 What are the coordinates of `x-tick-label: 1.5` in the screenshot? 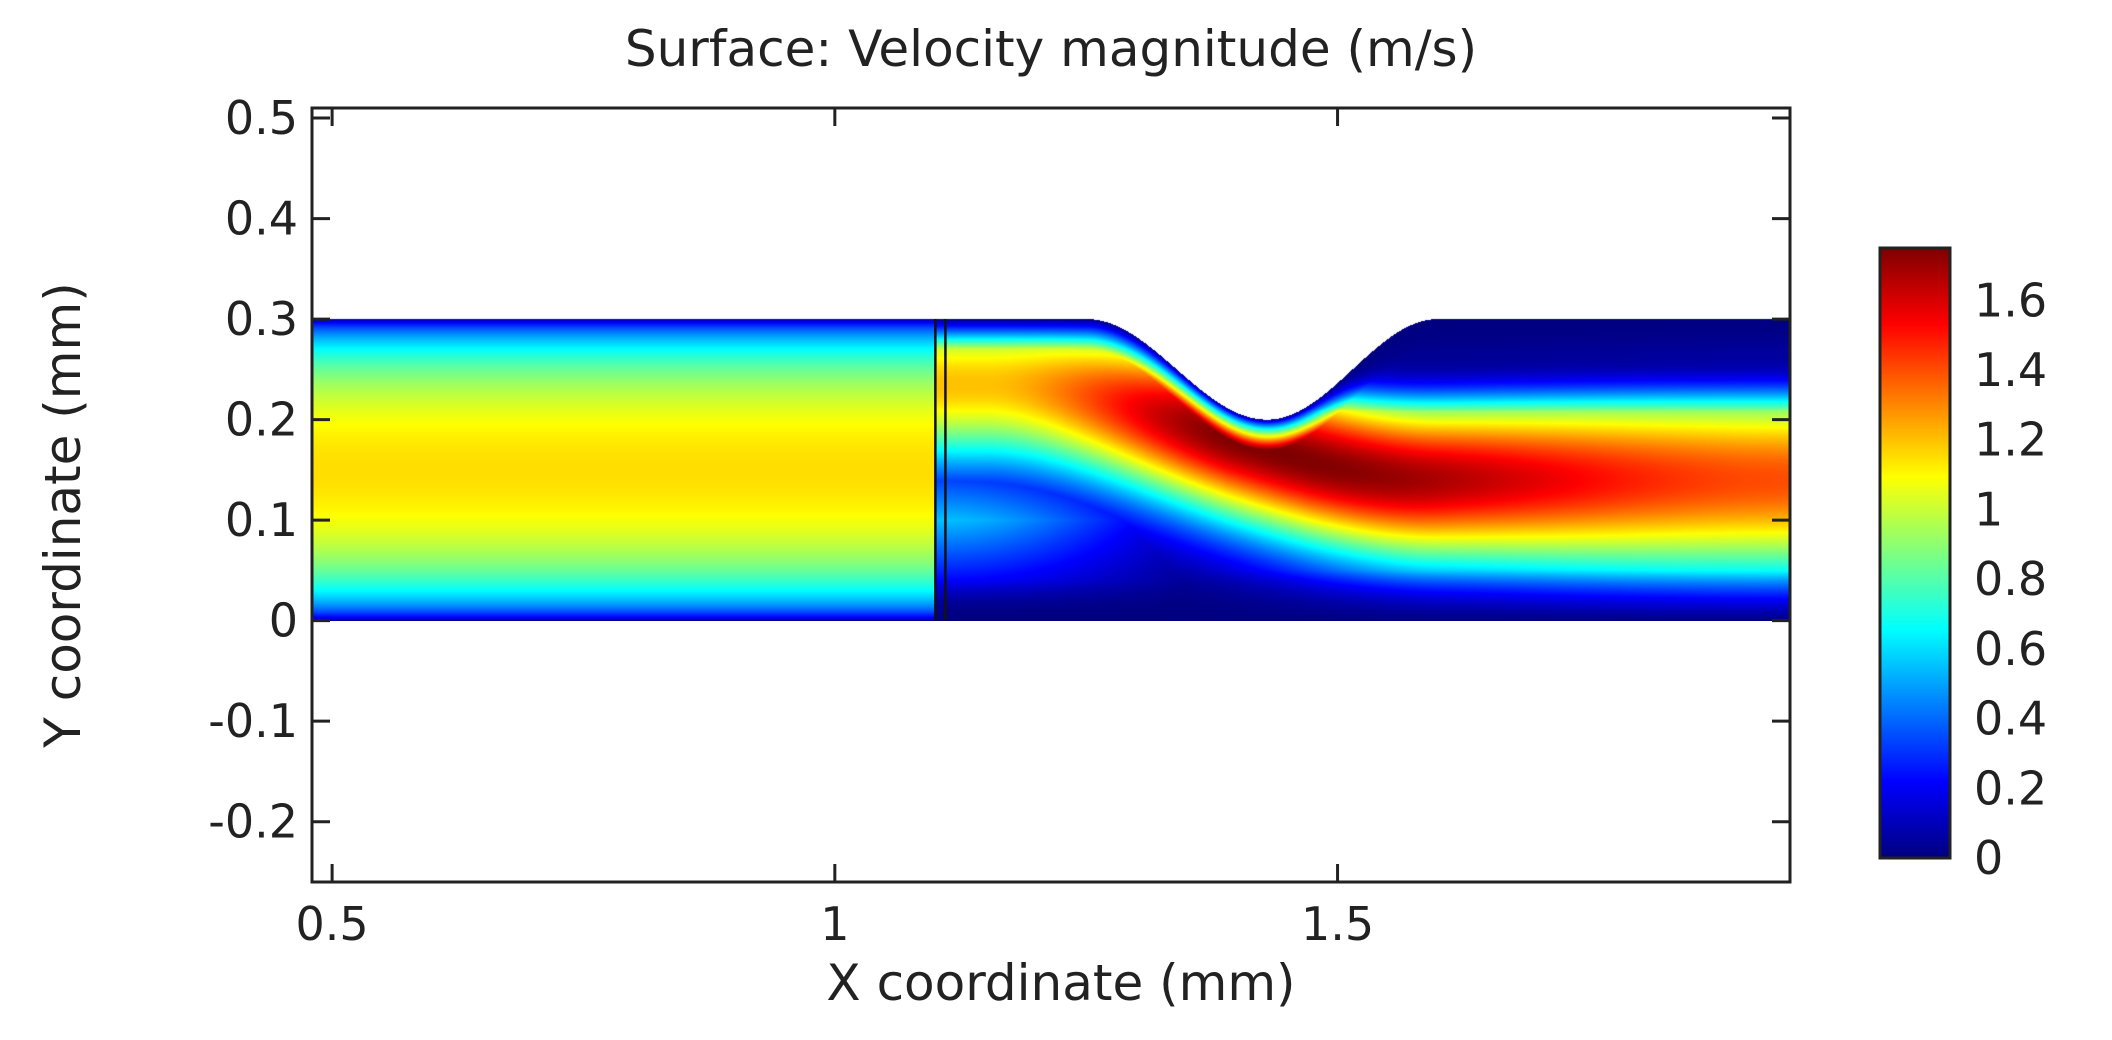 It's located at (1337, 924).